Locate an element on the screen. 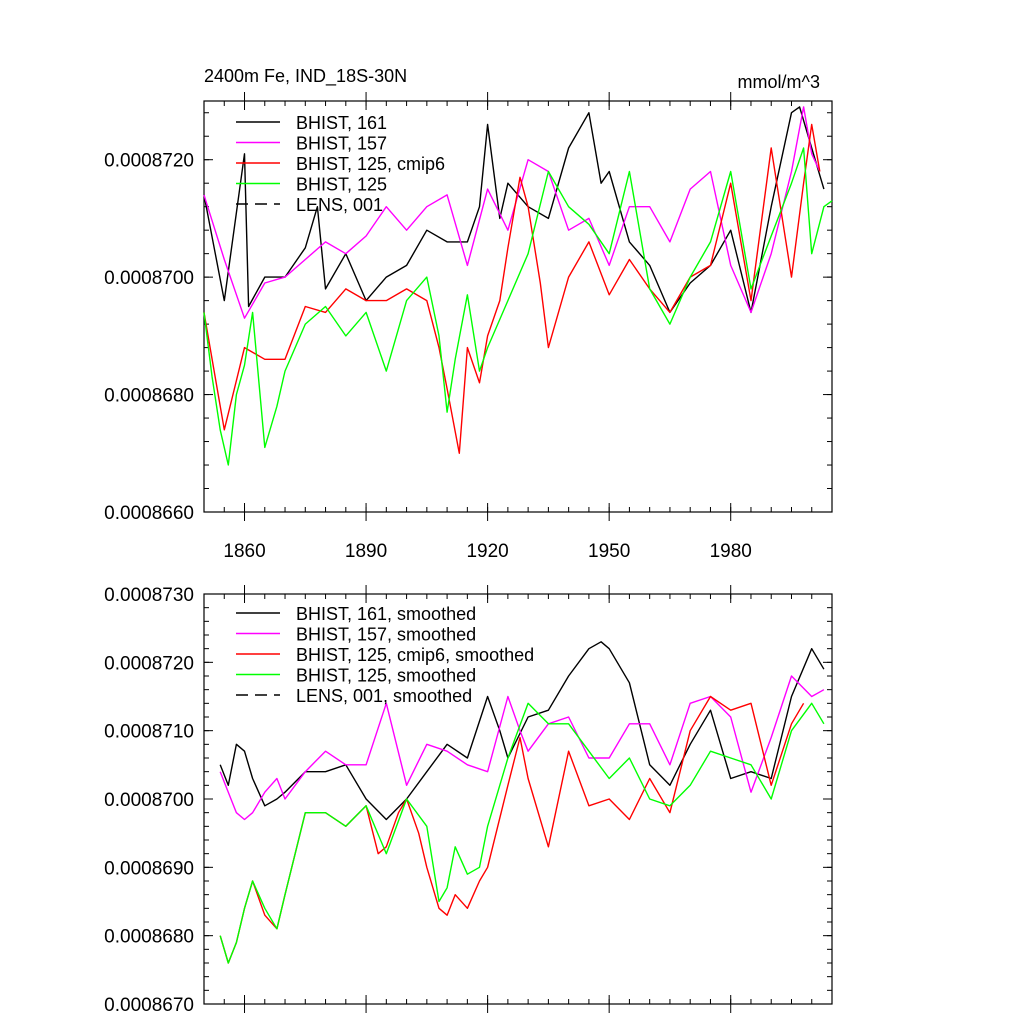 Image resolution: width=1024 pixels, height=1024 pixels. legend-label: BHIST, 125 is located at coordinates (341, 185).